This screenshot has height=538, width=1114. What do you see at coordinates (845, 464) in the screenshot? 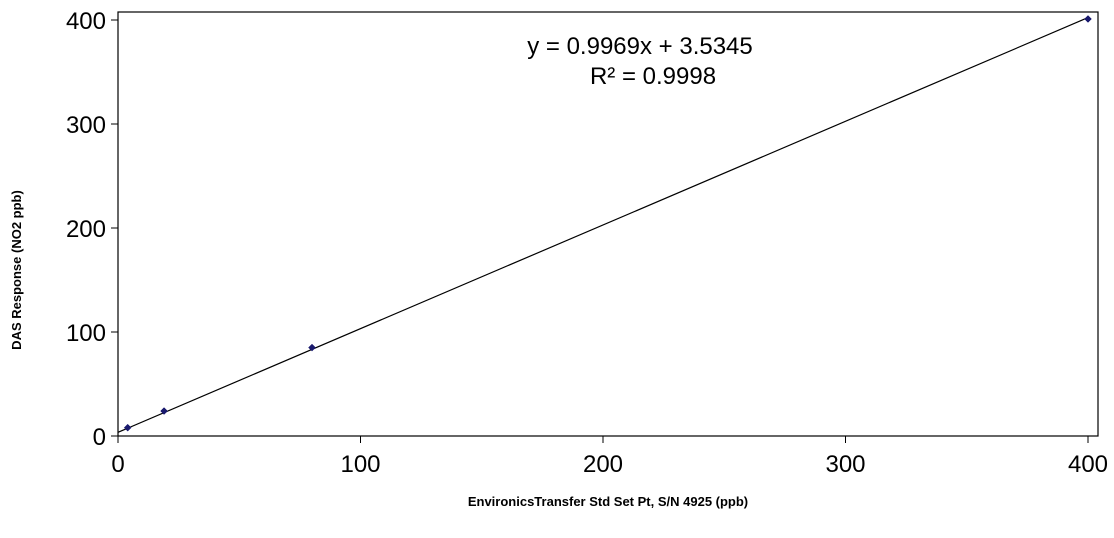
I see `x-tick-label: 300` at bounding box center [845, 464].